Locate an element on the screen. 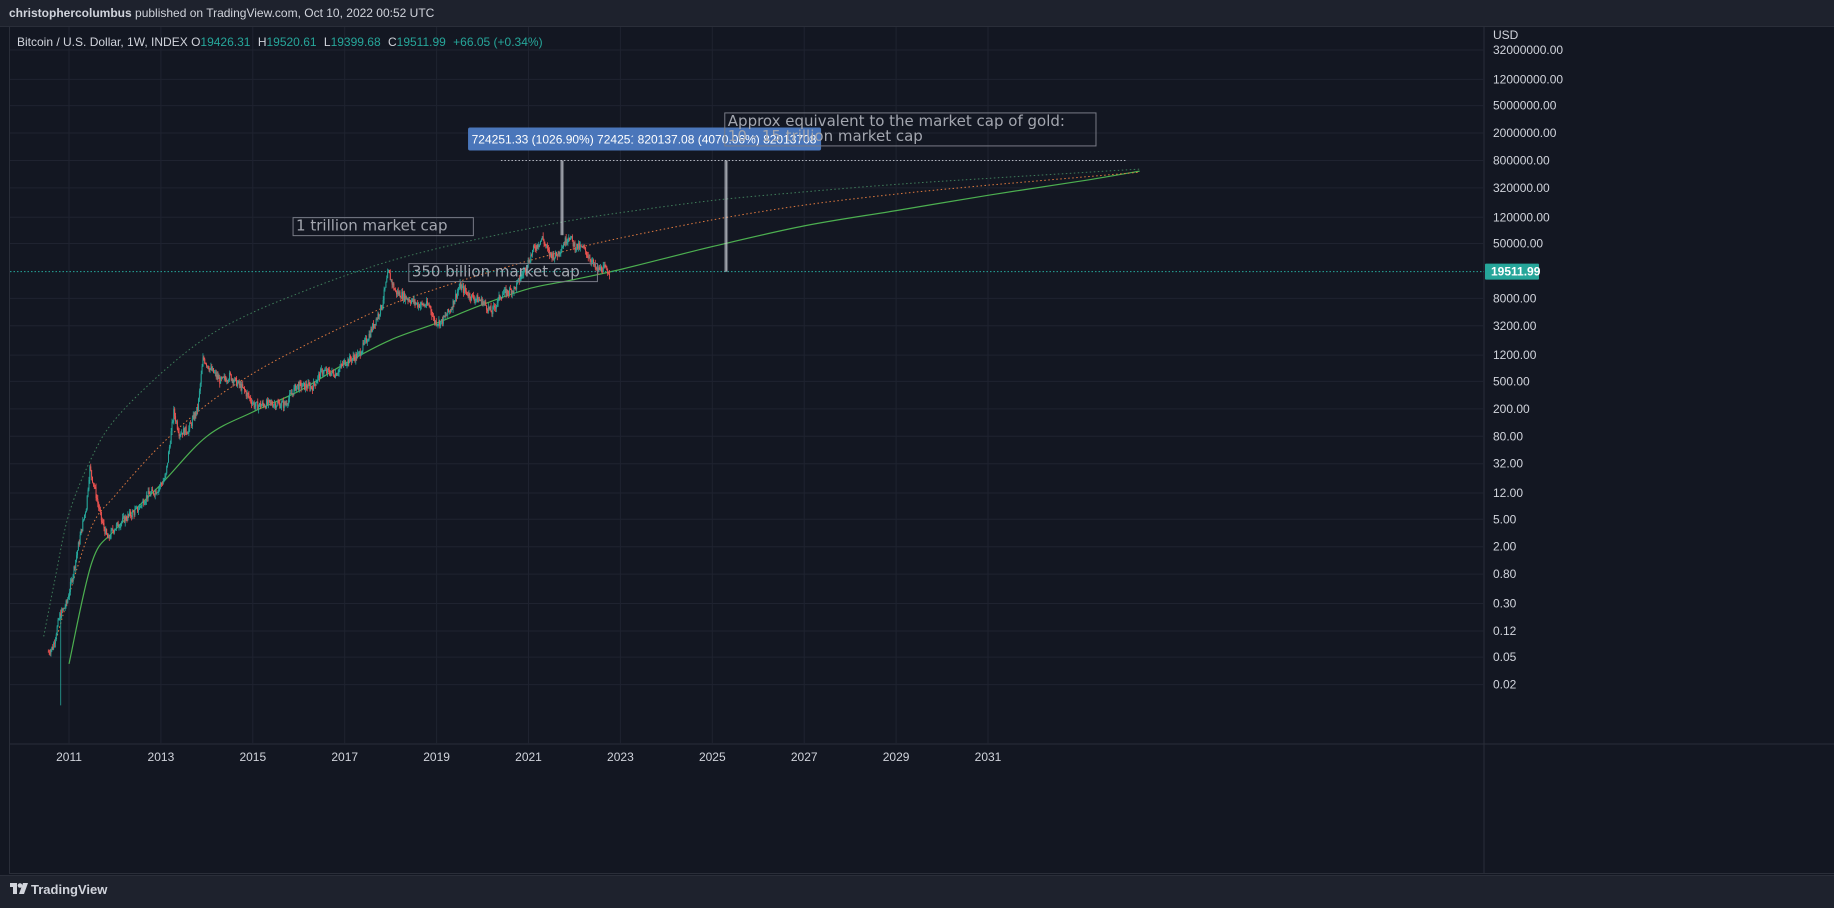 Image resolution: width=1834 pixels, height=908 pixels. annotation-note: 350 billion market cap is located at coordinates (503, 273).